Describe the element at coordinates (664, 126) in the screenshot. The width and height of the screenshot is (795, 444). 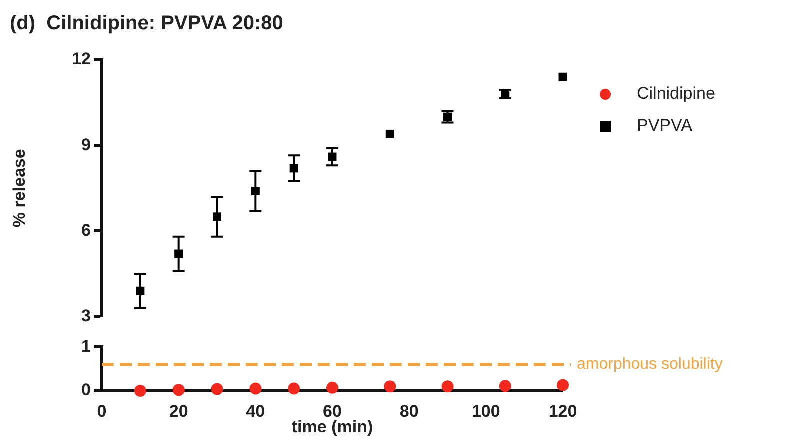
I see `legend-label: PVPVA` at that location.